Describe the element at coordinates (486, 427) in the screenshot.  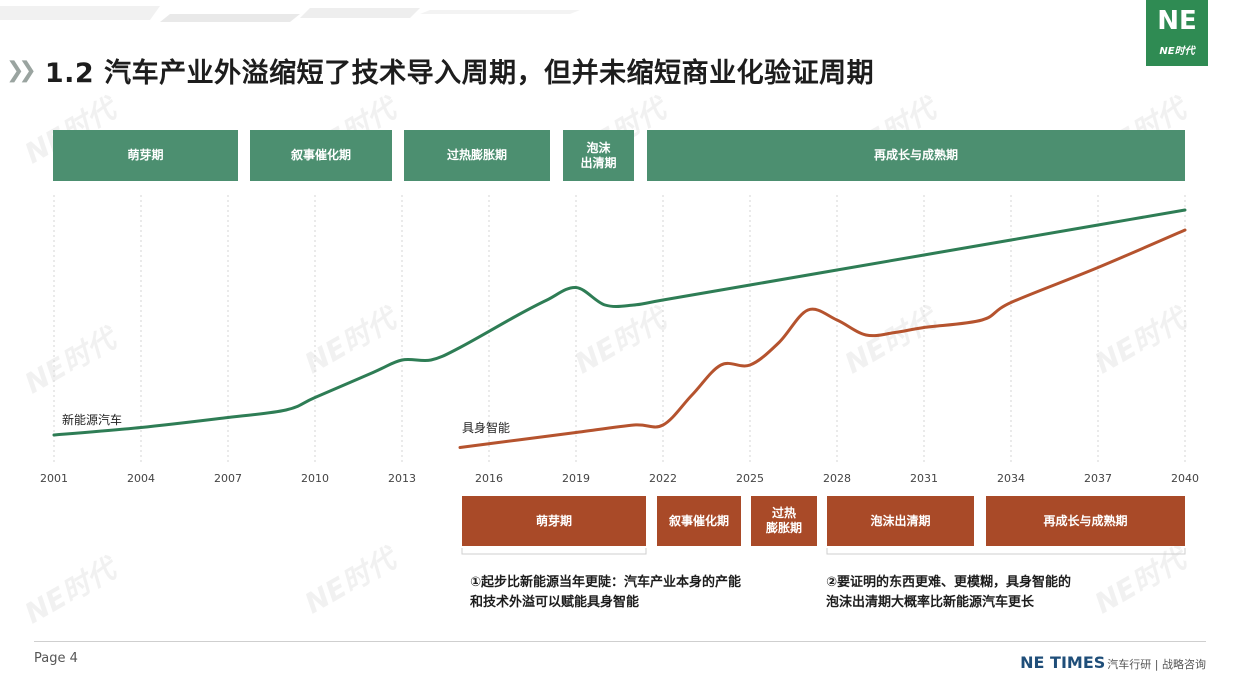
I see `embodied-ai-series-label: 具身智能` at that location.